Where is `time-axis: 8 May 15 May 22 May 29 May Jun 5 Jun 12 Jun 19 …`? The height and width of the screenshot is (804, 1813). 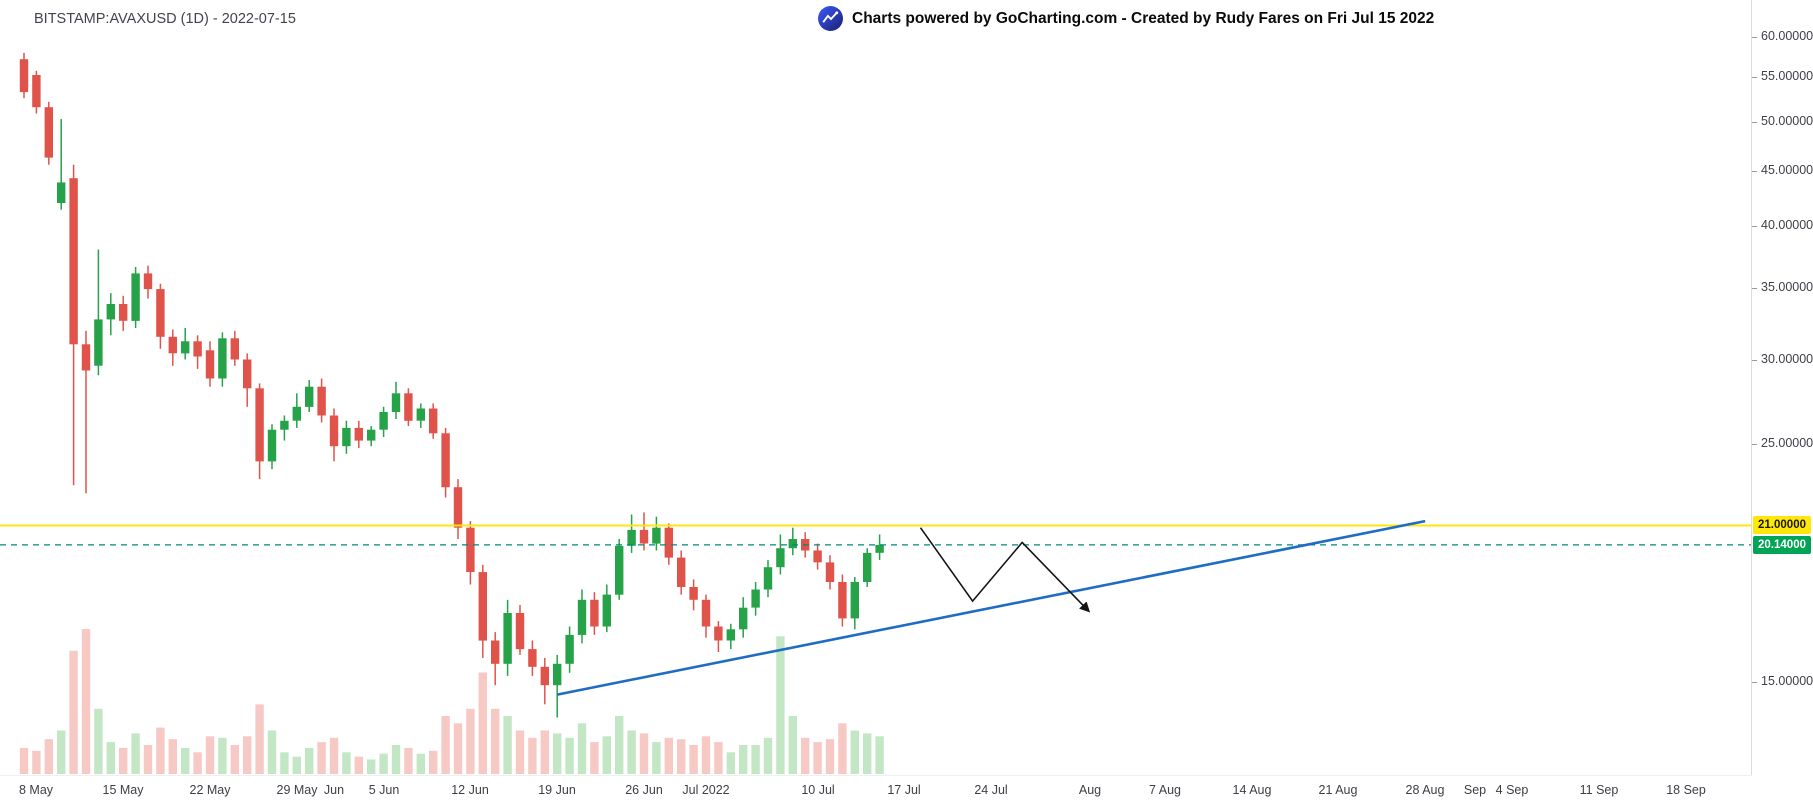 time-axis: 8 May 15 May 22 May 29 May Jun 5 Jun 12 Jun 19 … is located at coordinates (876, 789).